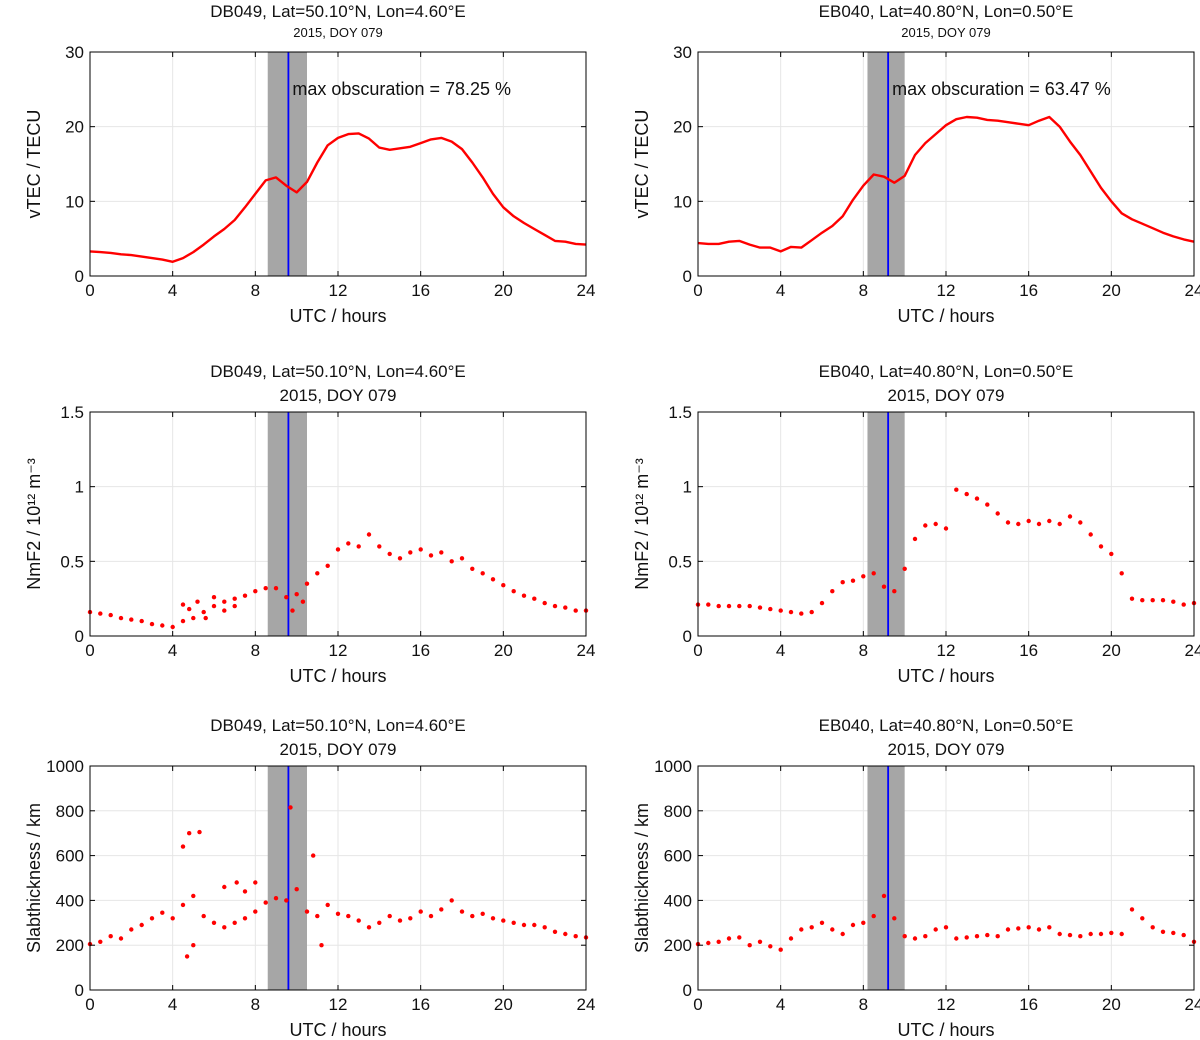  I want to click on y-tick-label: 20, so click(74, 127).